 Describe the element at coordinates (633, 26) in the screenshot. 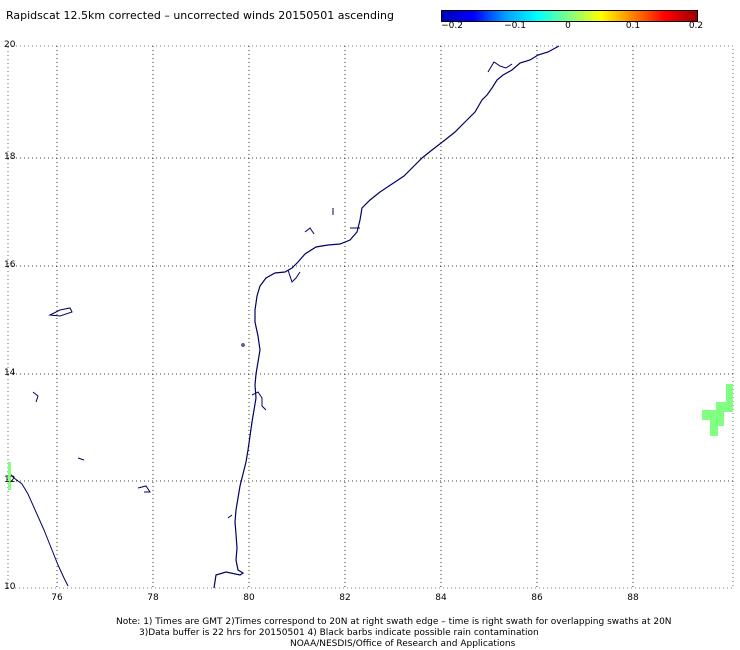

I see `colorbar-tick-label: 0.1` at that location.